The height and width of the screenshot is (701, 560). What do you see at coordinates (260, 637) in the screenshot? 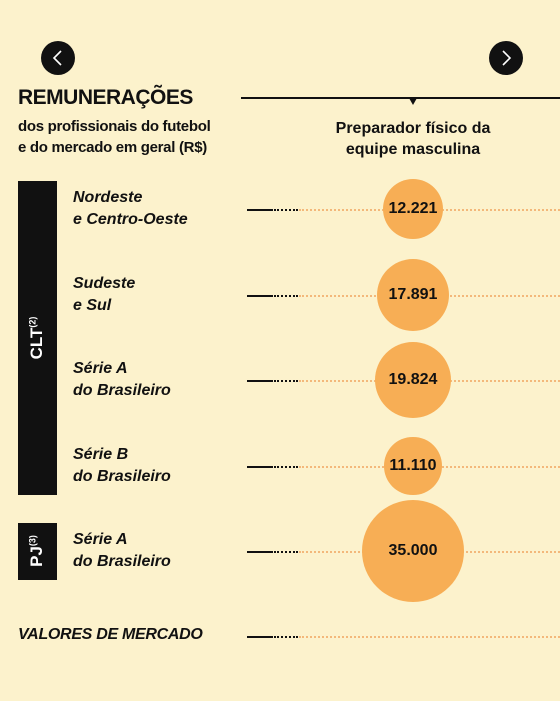
I see `market-leader` at bounding box center [260, 637].